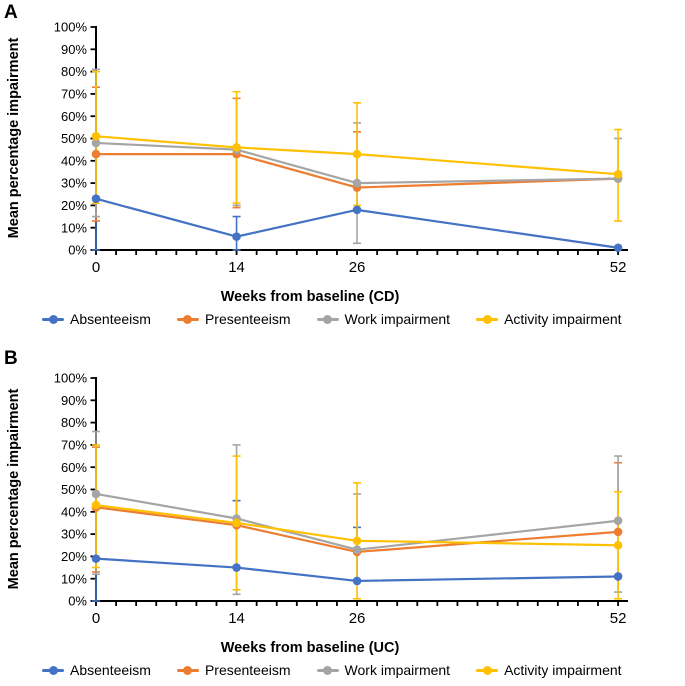 This screenshot has height=686, width=685. What do you see at coordinates (618, 267) in the screenshot?
I see `x-tick-label: 52` at bounding box center [618, 267].